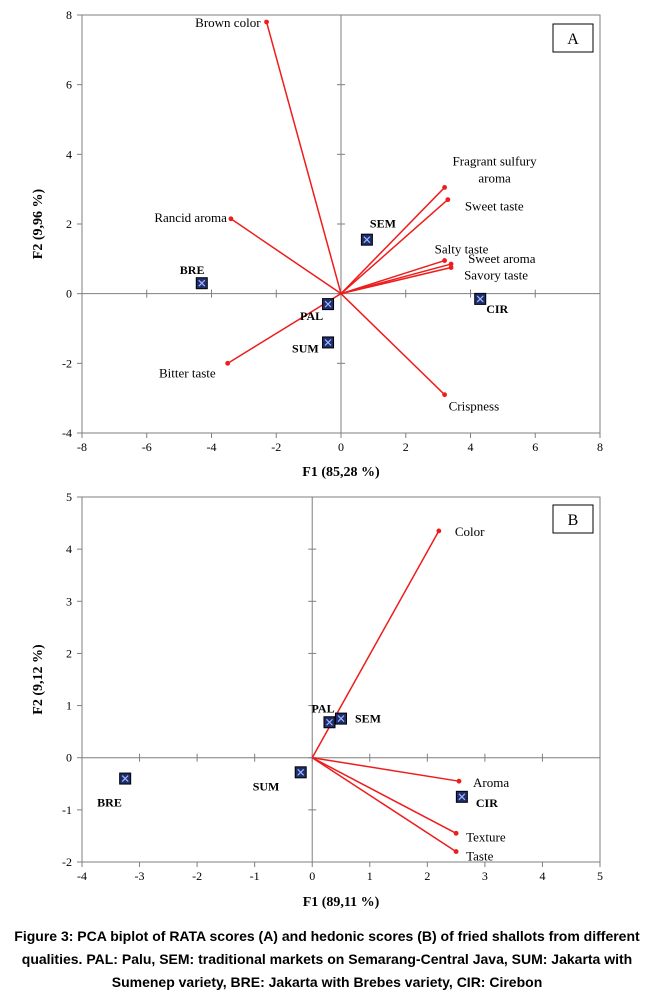  I want to click on variable-label-fragrant-sulfury-aroma: Fragrant sulfury aroma, so click(495, 169).